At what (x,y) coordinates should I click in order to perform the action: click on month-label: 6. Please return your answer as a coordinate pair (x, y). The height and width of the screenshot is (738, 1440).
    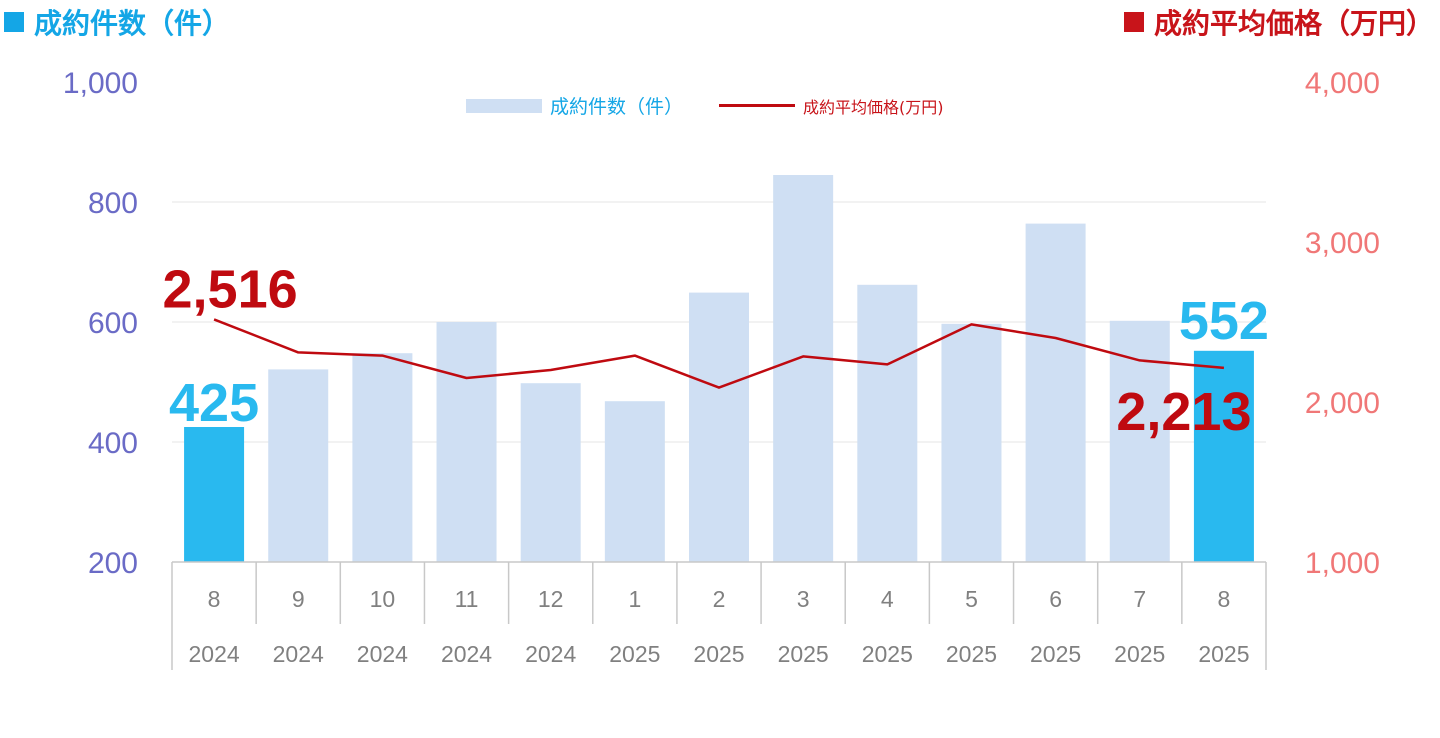
    Looking at the image, I should click on (1055, 599).